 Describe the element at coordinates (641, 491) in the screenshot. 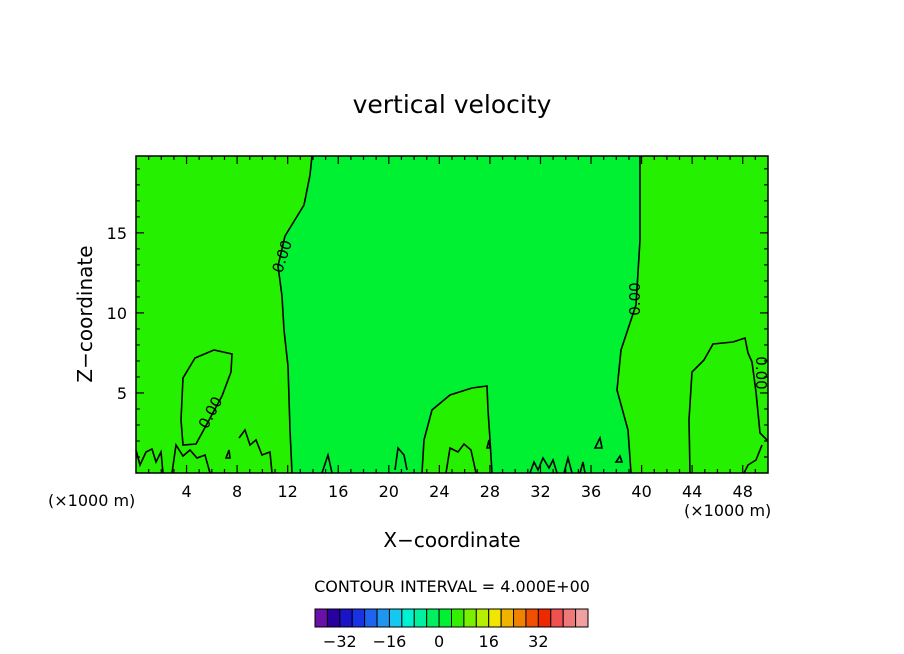

I see `x-tick-label: 40` at that location.